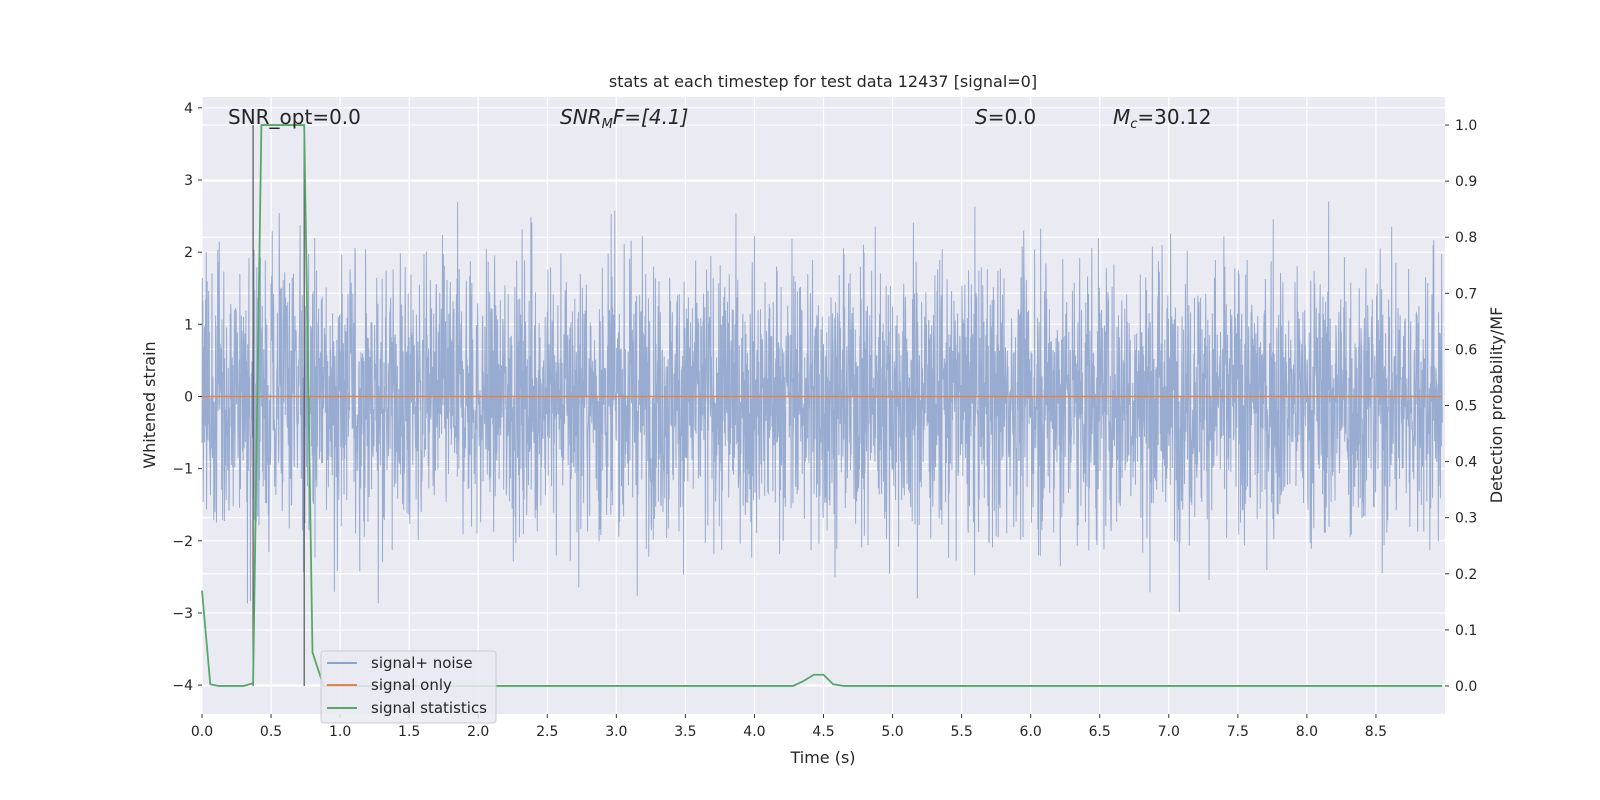  What do you see at coordinates (1466, 463) in the screenshot?
I see `y2-tick-label-4: 0.4` at bounding box center [1466, 463].